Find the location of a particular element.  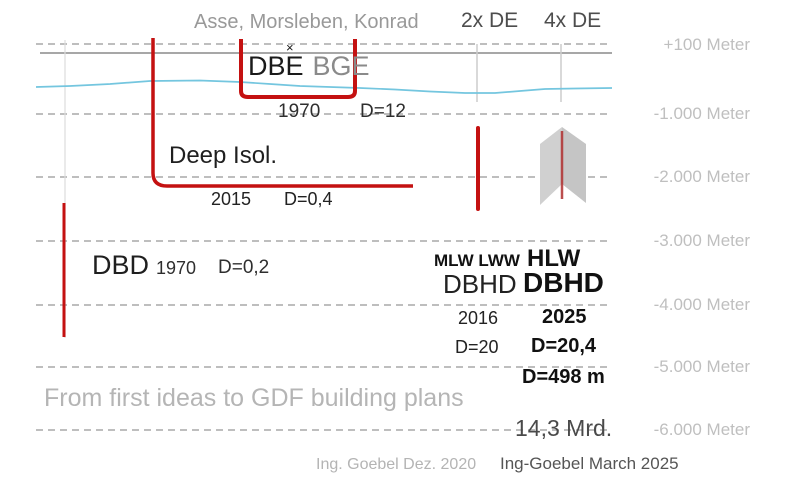

dbhd-mlw-name: DBHD is located at coordinates (480, 284).